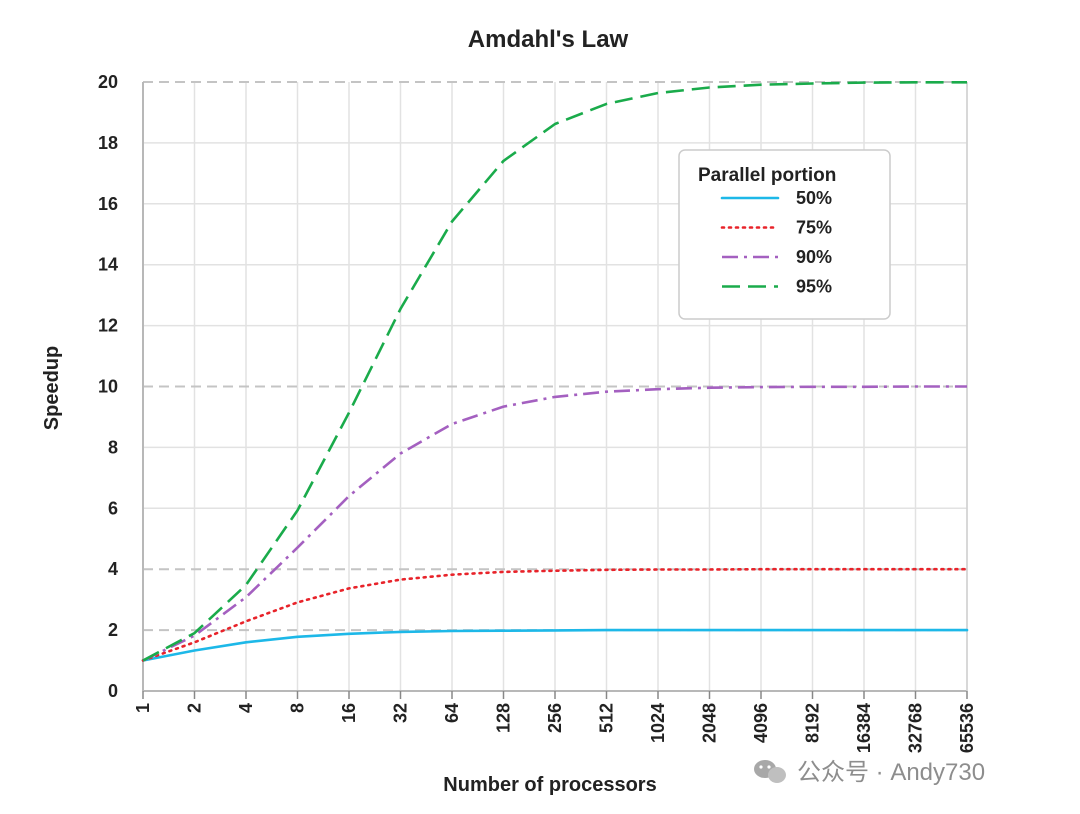 This screenshot has width=1080, height=814. What do you see at coordinates (108, 143) in the screenshot?
I see `y-tick-label: 18` at bounding box center [108, 143].